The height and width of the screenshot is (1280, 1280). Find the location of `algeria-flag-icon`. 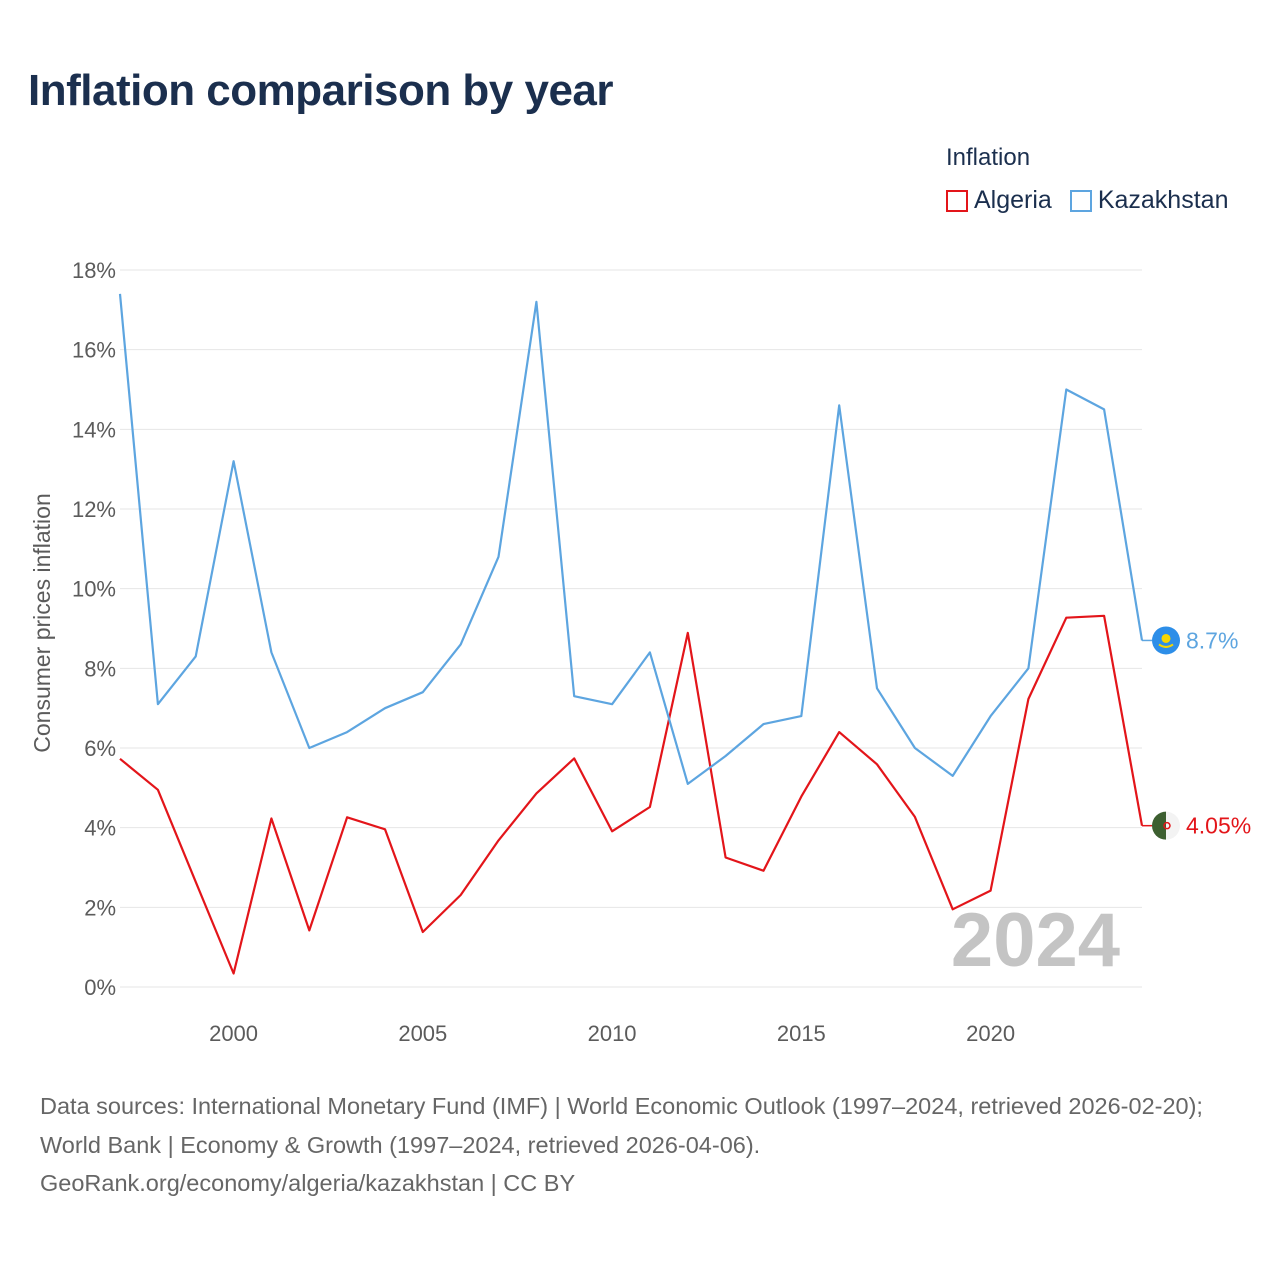

algeria-flag-icon is located at coordinates (1166, 825).